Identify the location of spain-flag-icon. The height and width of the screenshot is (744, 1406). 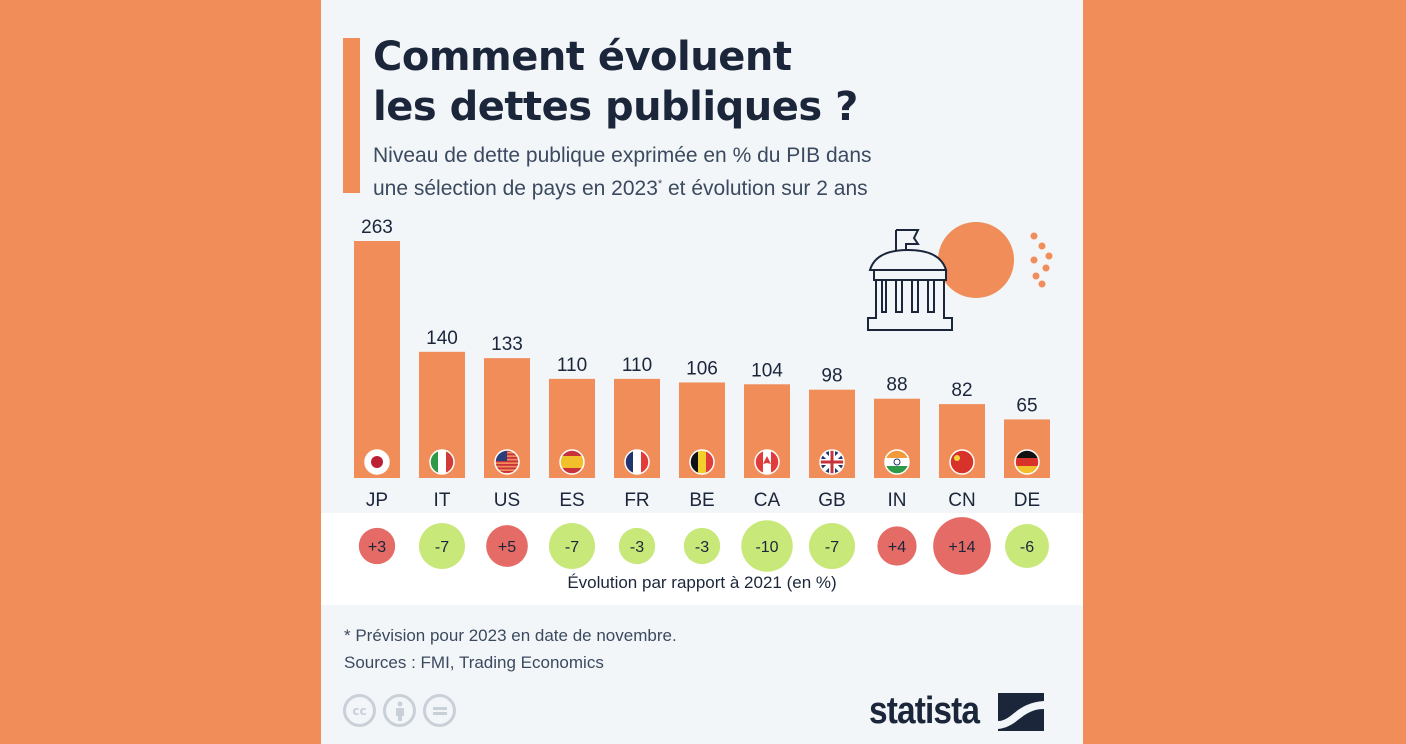
(572, 462).